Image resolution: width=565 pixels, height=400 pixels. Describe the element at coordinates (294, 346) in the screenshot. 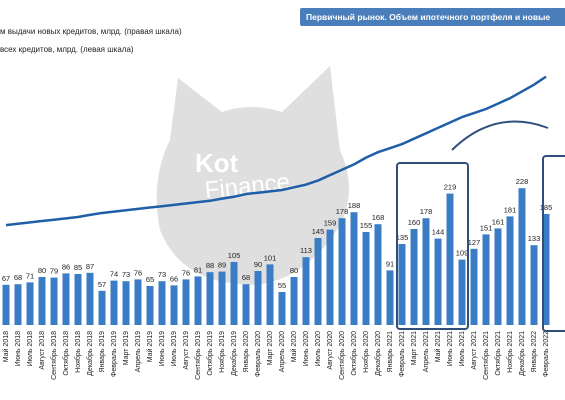

I see `x-tick-label: Май 2020` at that location.